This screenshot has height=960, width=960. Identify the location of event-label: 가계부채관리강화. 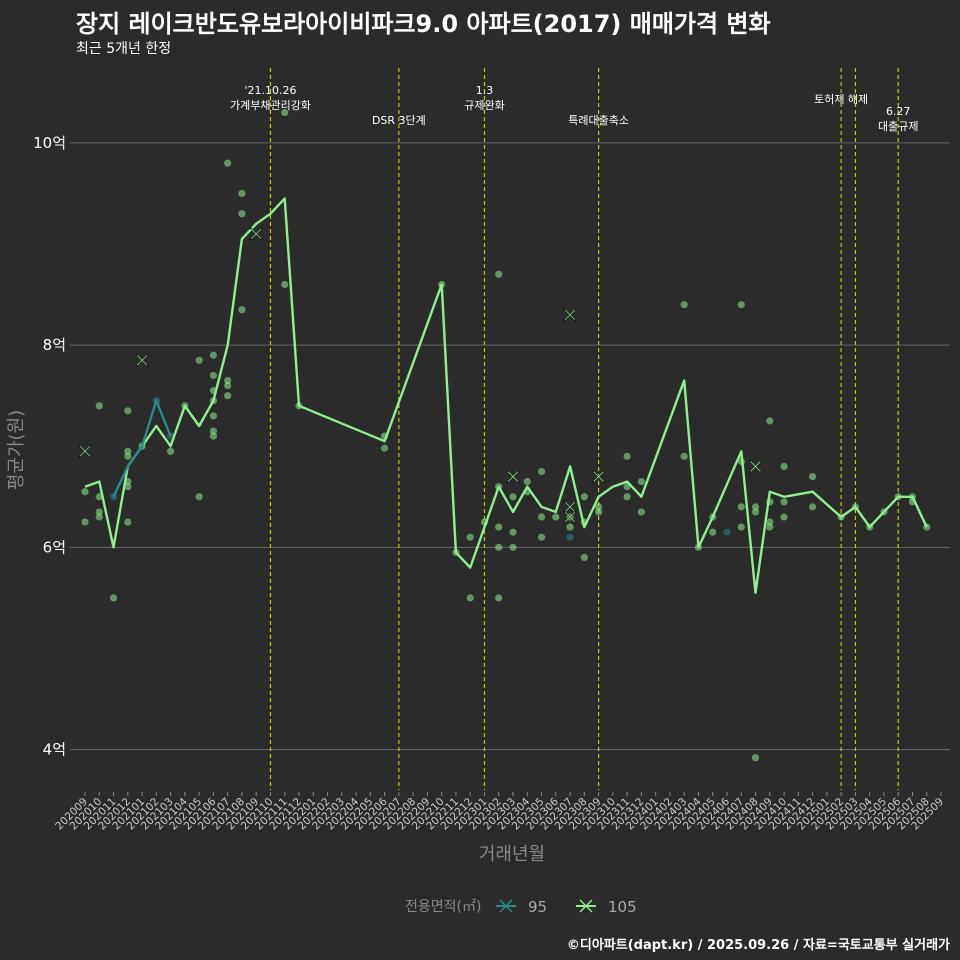
(270, 105).